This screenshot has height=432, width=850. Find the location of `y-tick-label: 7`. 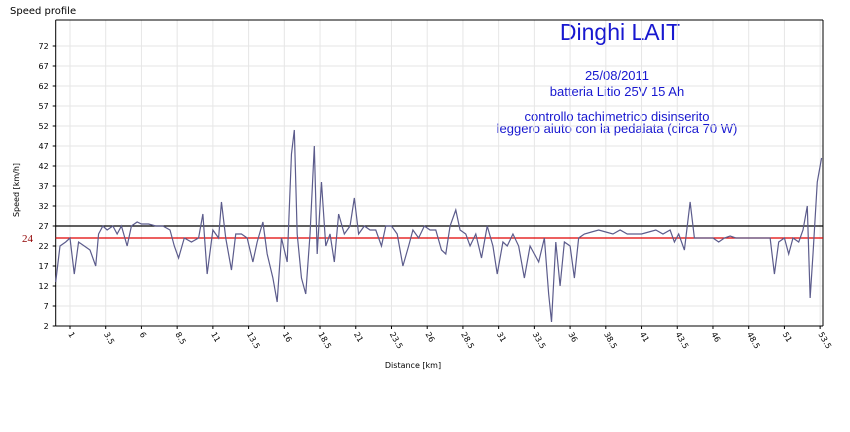

y-tick-label: 7 is located at coordinates (46, 306).